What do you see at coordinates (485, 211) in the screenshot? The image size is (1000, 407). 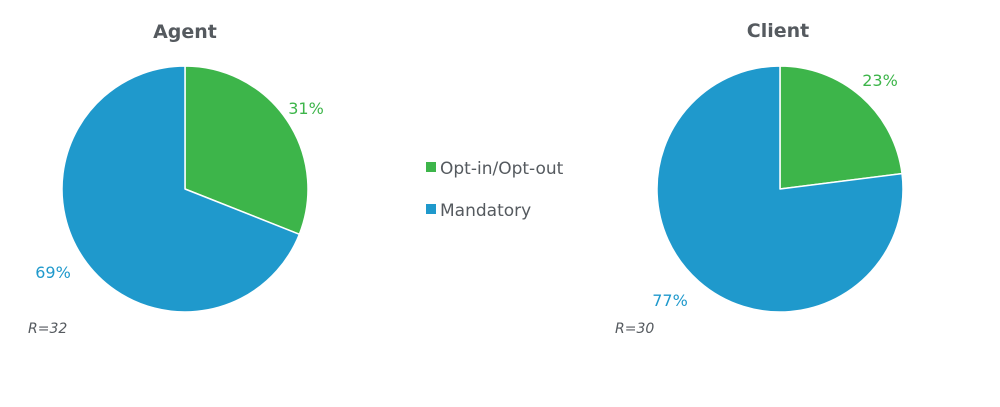 I see `legend-label-mandatory: Mandatory` at bounding box center [485, 211].